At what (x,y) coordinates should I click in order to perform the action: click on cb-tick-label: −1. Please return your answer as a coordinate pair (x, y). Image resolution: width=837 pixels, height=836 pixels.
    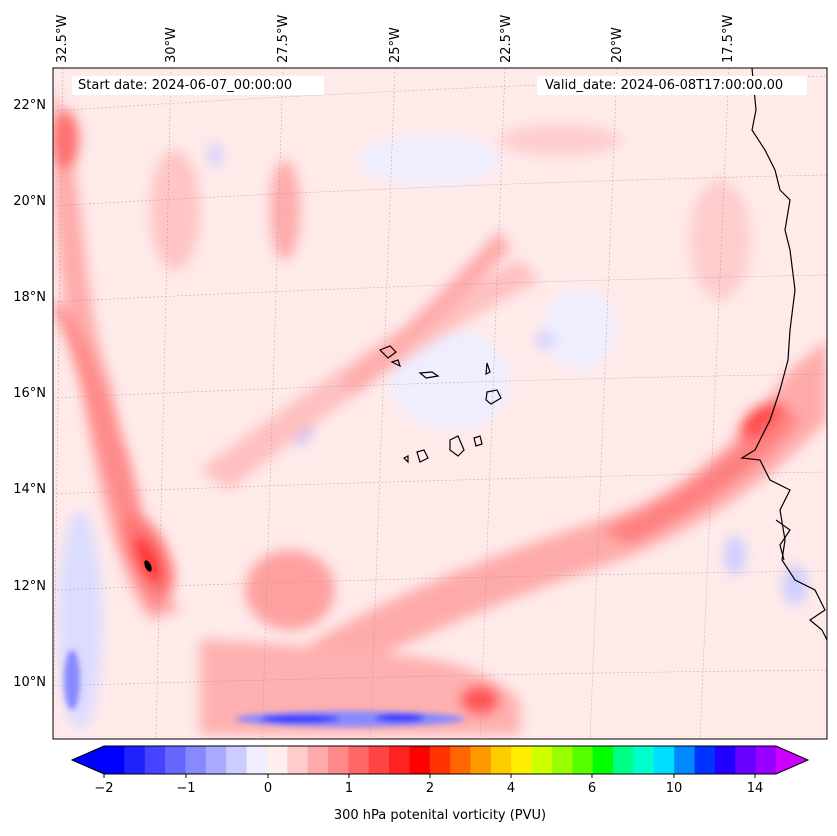
    Looking at the image, I should click on (186, 788).